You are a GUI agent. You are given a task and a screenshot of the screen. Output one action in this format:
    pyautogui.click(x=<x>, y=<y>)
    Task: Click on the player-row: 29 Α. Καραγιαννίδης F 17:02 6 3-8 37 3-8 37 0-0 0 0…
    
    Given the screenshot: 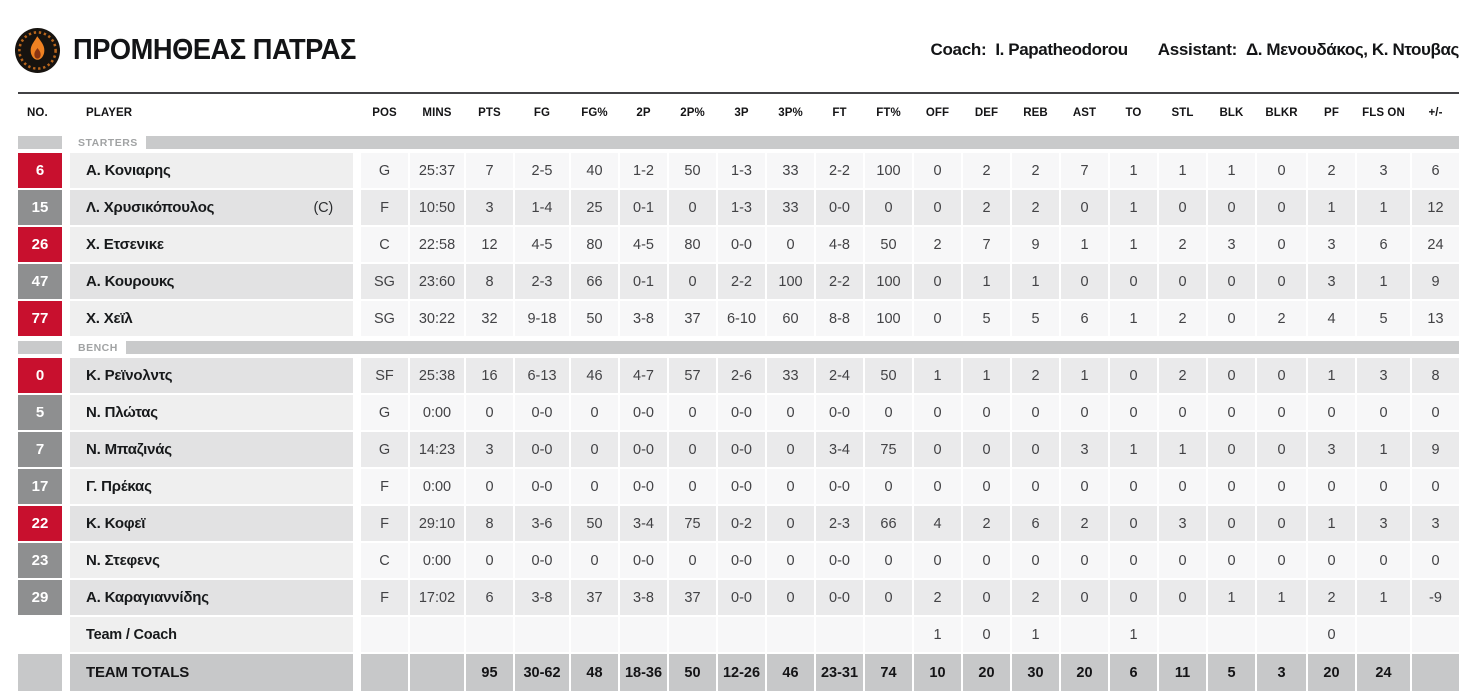 What is the action you would take?
    pyautogui.click(x=738, y=597)
    